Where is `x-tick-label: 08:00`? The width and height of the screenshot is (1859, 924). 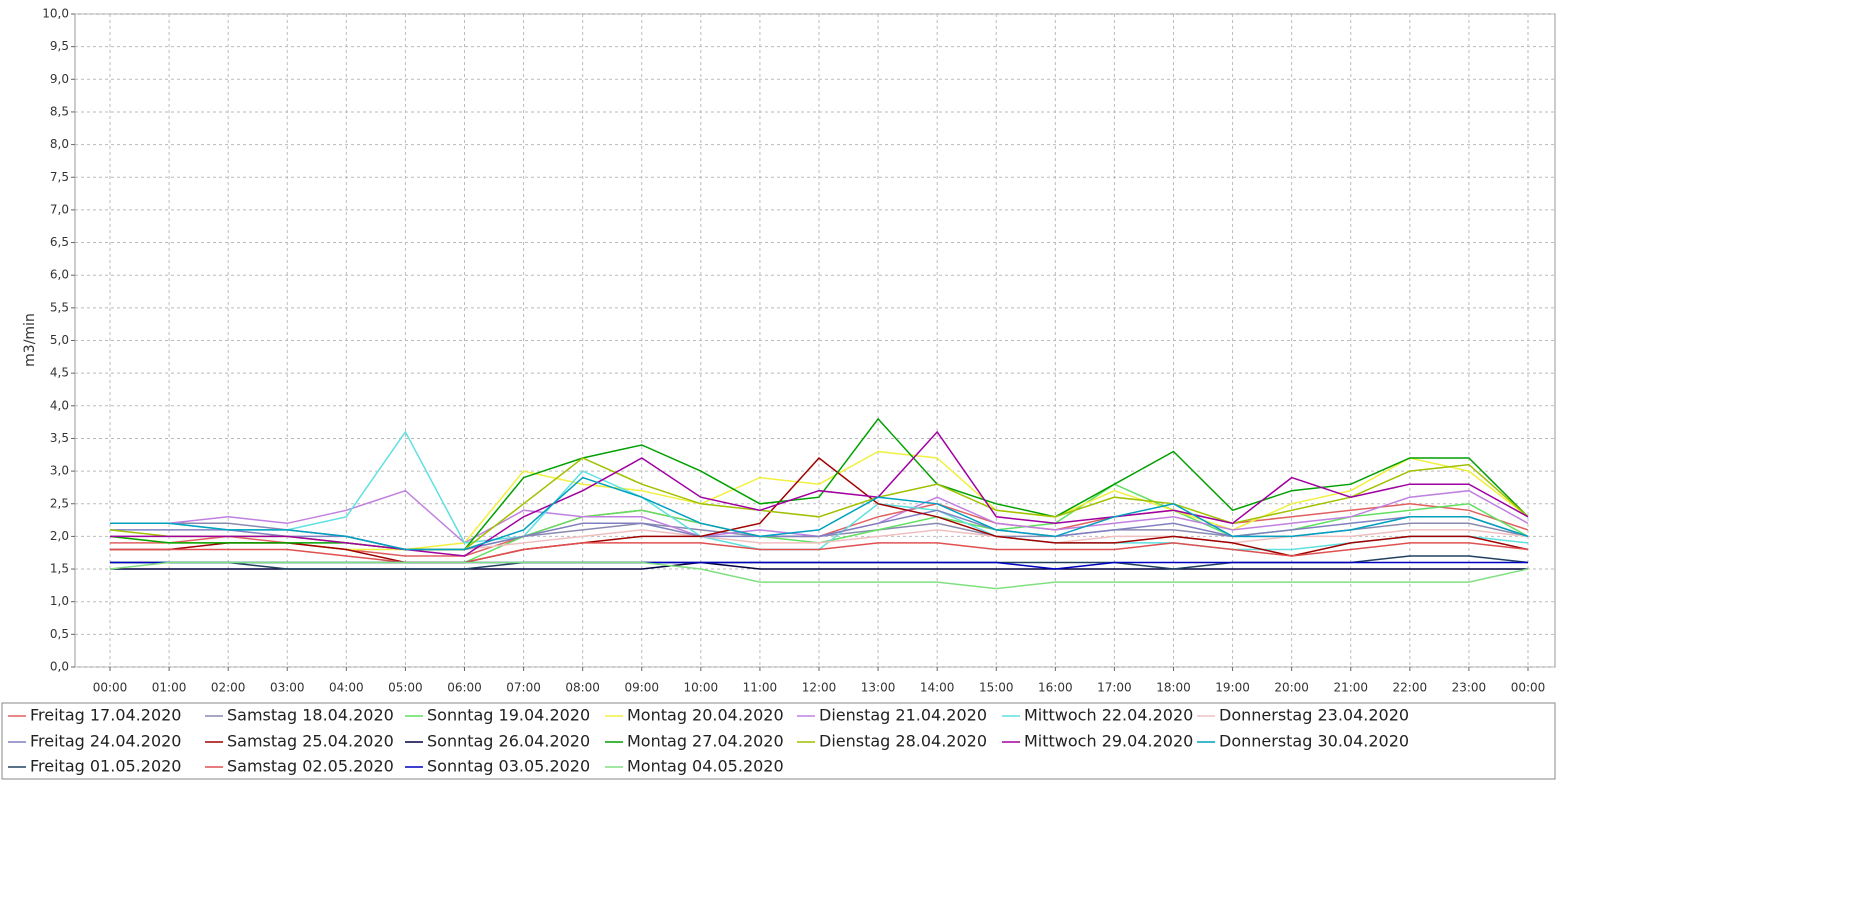
x-tick-label: 08:00 is located at coordinates (582, 688).